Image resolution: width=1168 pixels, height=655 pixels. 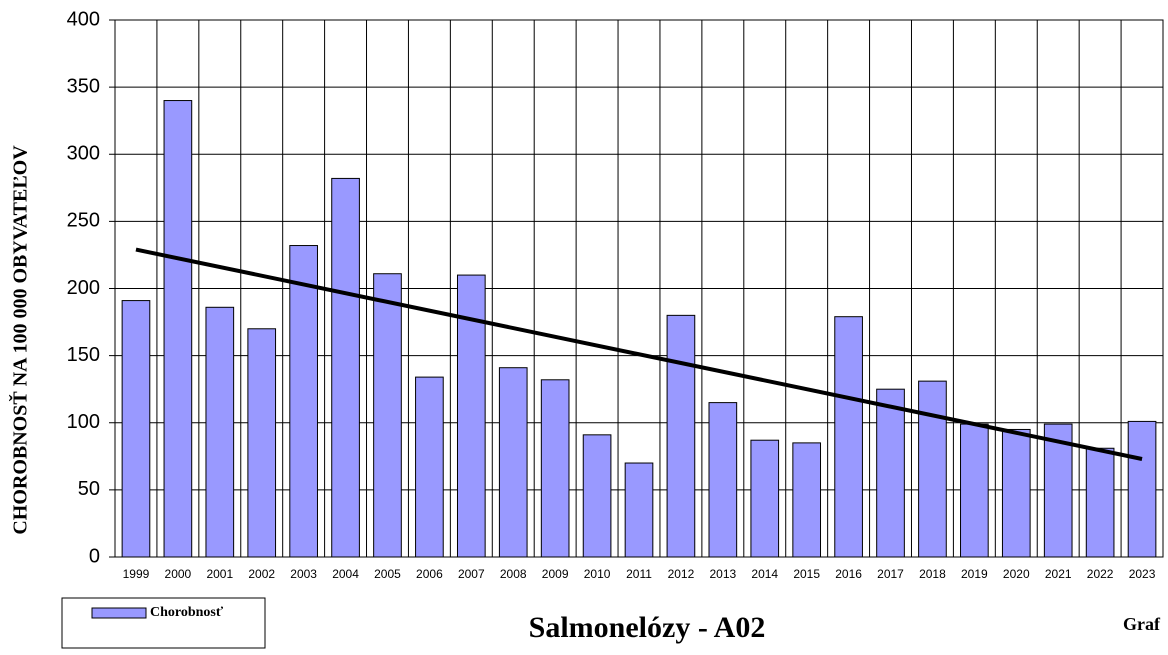 What do you see at coordinates (806, 574) in the screenshot?
I see `x-tick-label: 2015` at bounding box center [806, 574].